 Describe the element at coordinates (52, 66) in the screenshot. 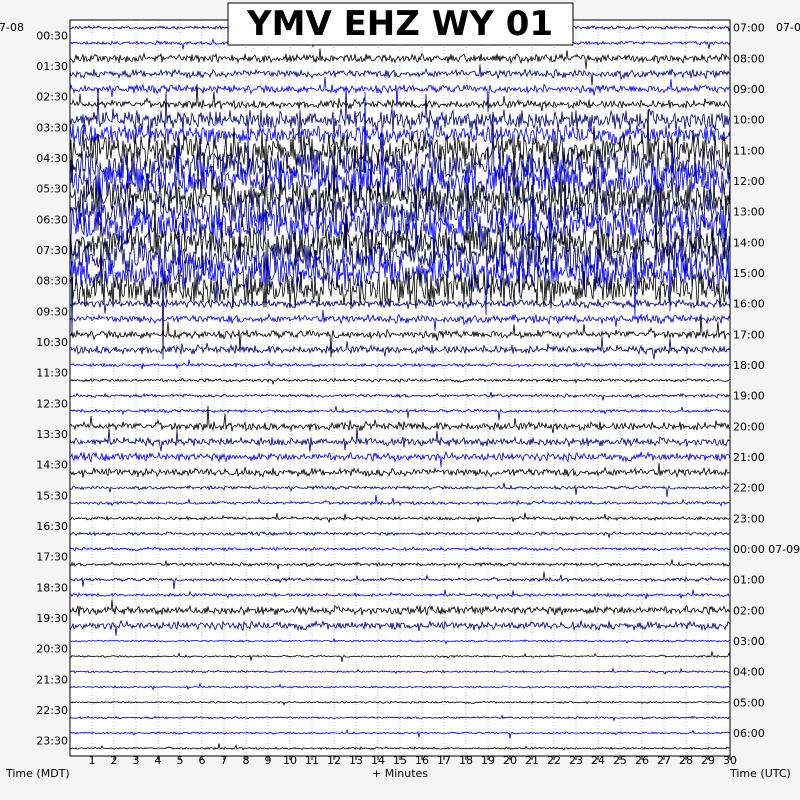

I see `left-time-label: 01:30` at that location.